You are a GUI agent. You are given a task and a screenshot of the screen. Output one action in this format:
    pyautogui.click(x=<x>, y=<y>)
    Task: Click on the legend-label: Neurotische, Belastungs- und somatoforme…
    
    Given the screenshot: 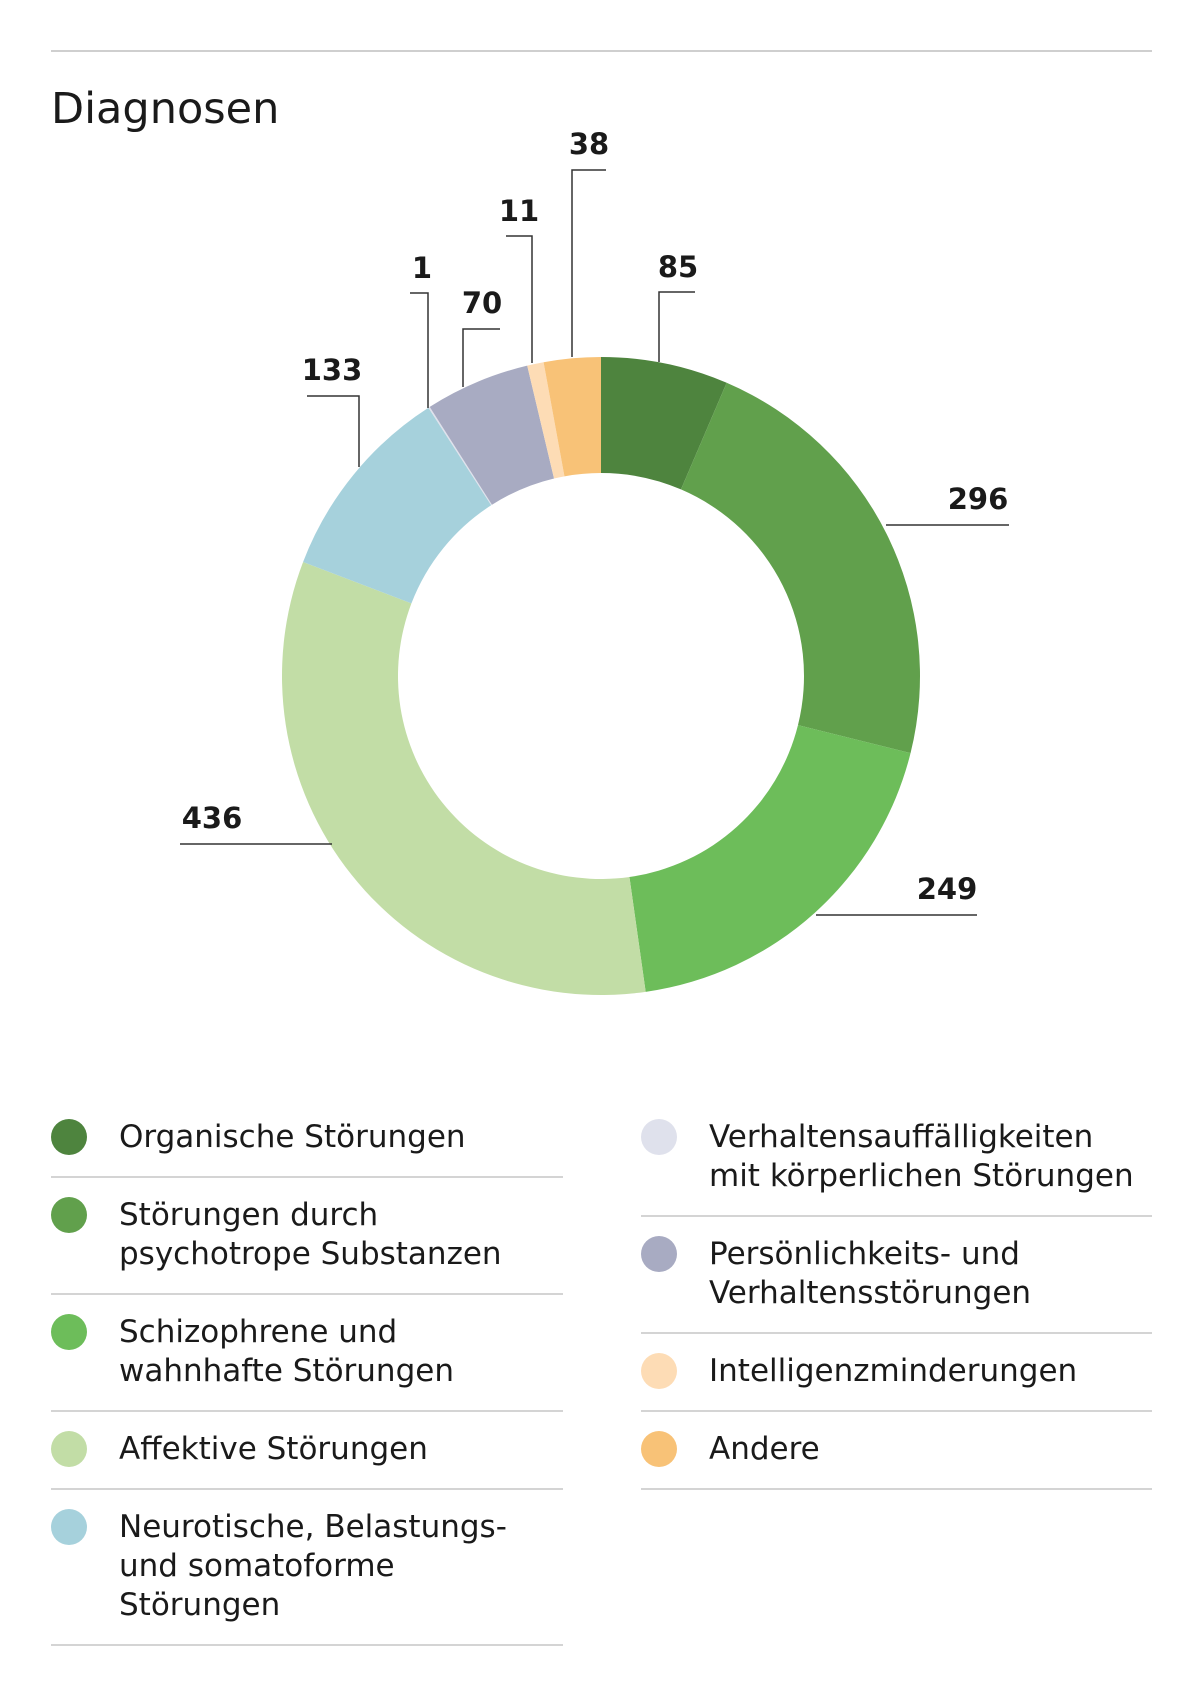 What is the action you would take?
    pyautogui.click(x=313, y=1566)
    